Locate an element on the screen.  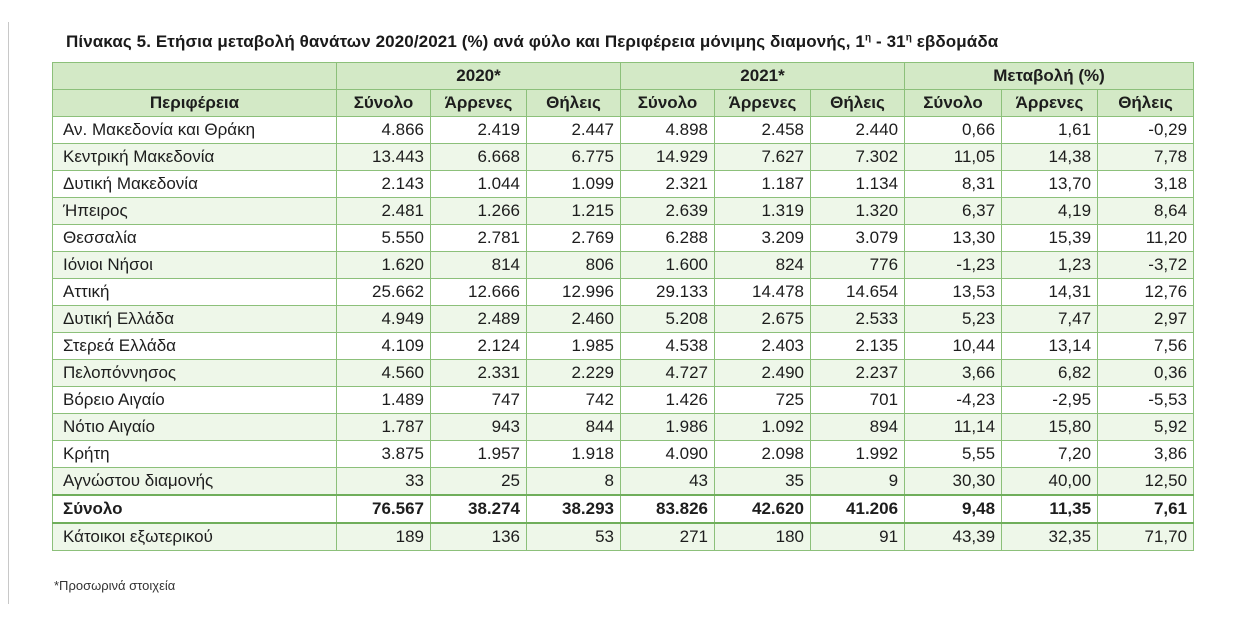
value-cell: 2.135 is located at coordinates (858, 346).